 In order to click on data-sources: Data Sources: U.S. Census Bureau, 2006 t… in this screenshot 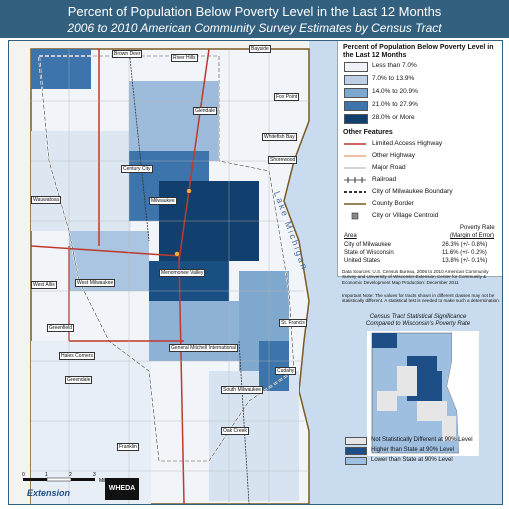, I will do `click(415, 277)`.